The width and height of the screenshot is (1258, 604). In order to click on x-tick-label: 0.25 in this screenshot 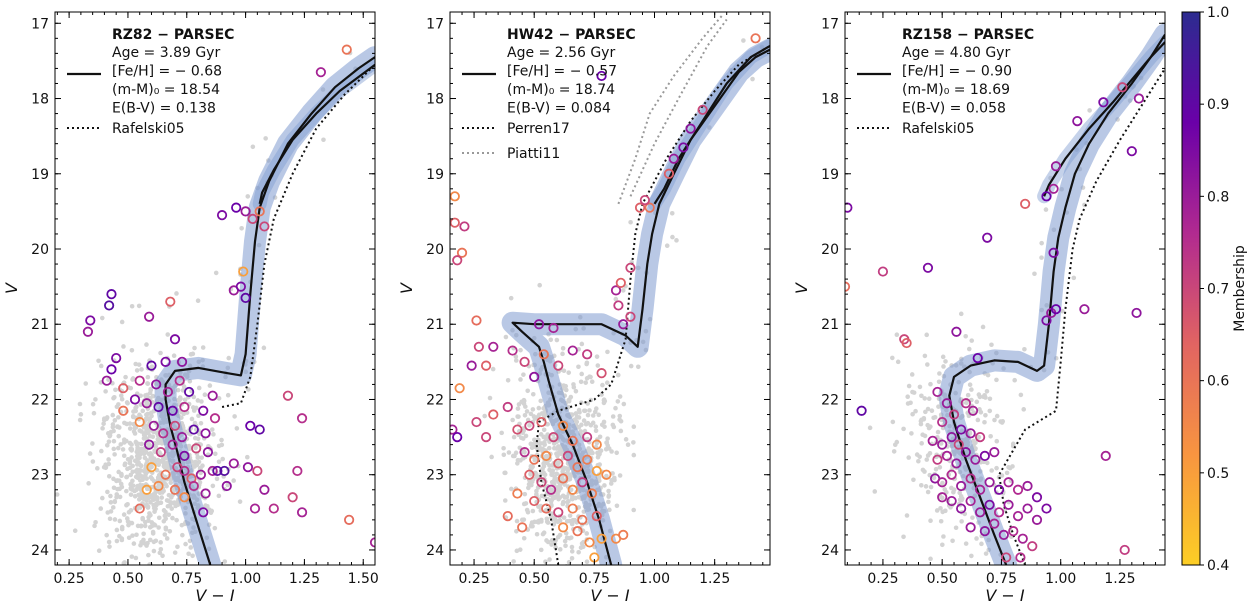, I will do `click(69, 579)`.